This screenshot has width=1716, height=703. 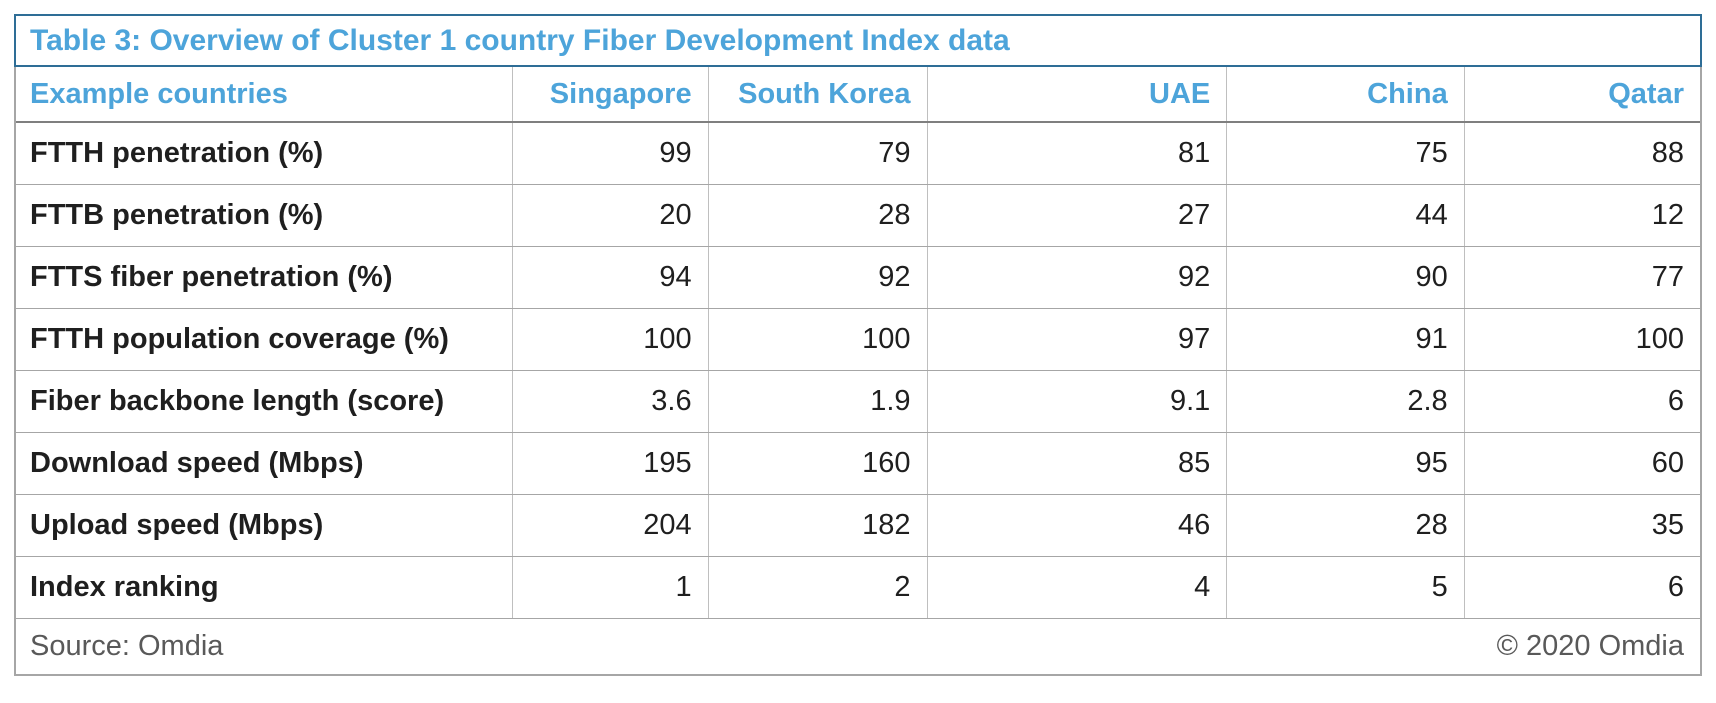 I want to click on table-row: FTTS fiber penetration (%) 94 92 92 90 77, so click(x=858, y=277).